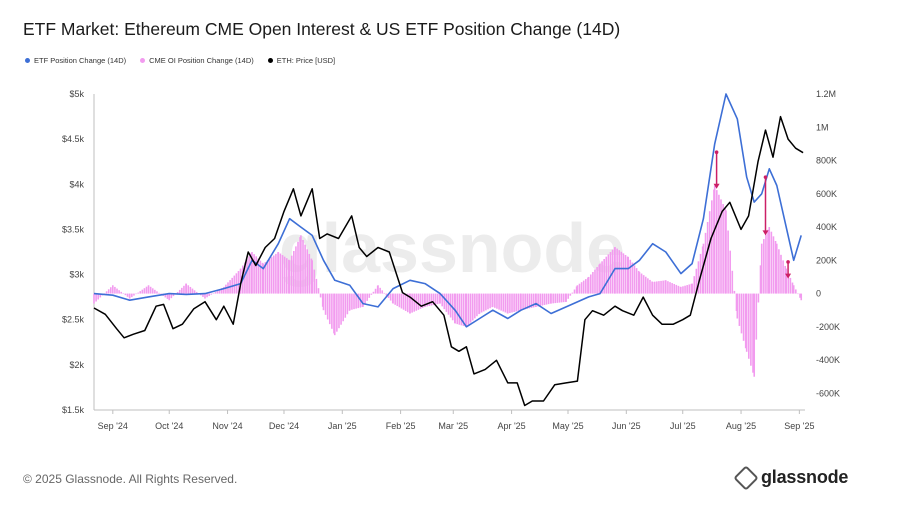 The height and width of the screenshot is (506, 900). Describe the element at coordinates (73, 320) in the screenshot. I see `y-left-tick-label: $2.5k` at that location.